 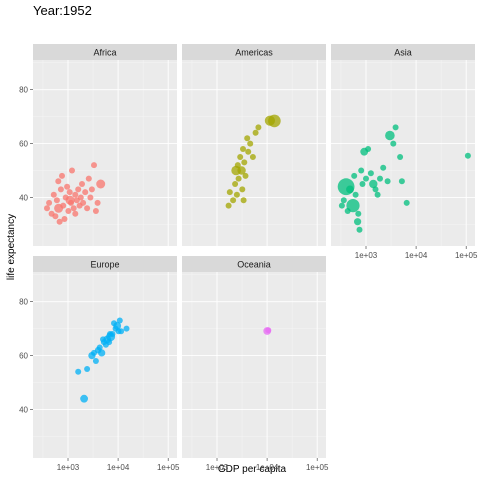 I want to click on y-axis-title: life expectancy, so click(x=11, y=247).